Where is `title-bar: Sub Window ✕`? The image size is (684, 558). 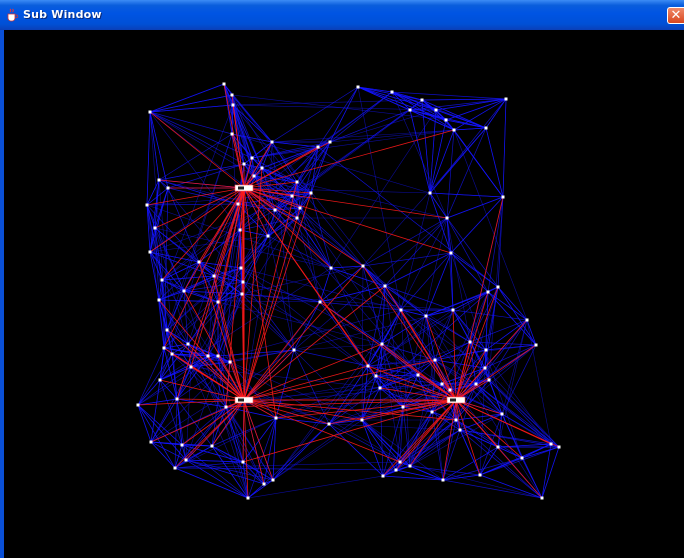
title-bar: Sub Window ✕ is located at coordinates (342, 15).